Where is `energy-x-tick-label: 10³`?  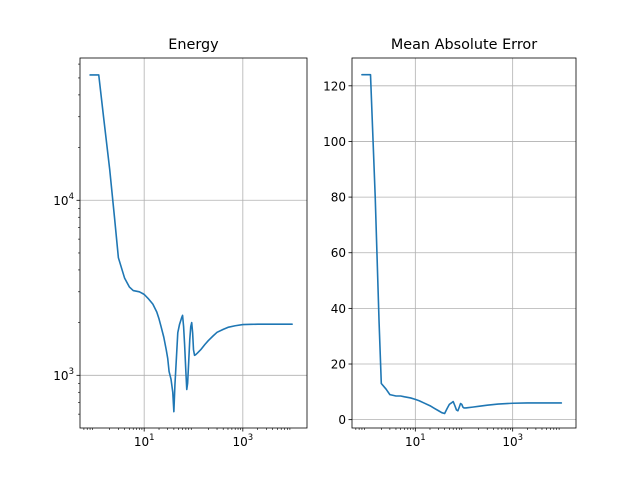 energy-x-tick-label: 10³ is located at coordinates (242, 441).